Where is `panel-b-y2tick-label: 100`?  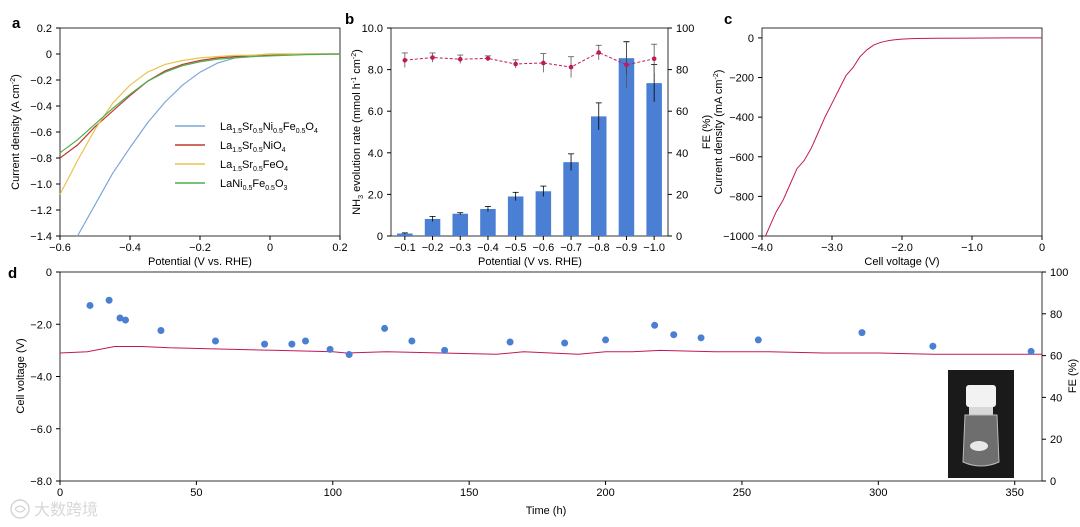 panel-b-y2tick-label: 100 is located at coordinates (685, 29).